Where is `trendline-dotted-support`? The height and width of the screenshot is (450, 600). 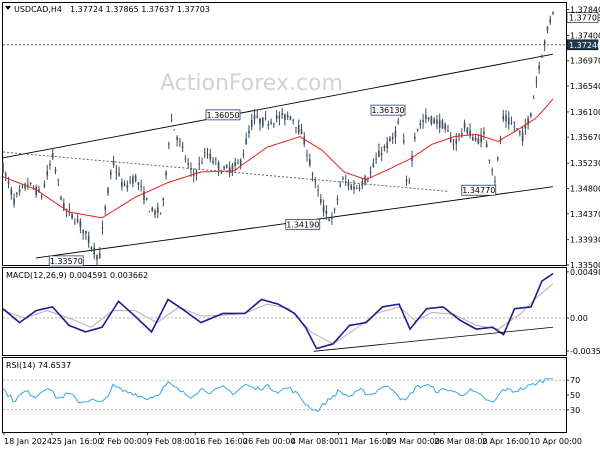 trendline-dotted-support is located at coordinates (225, 171).